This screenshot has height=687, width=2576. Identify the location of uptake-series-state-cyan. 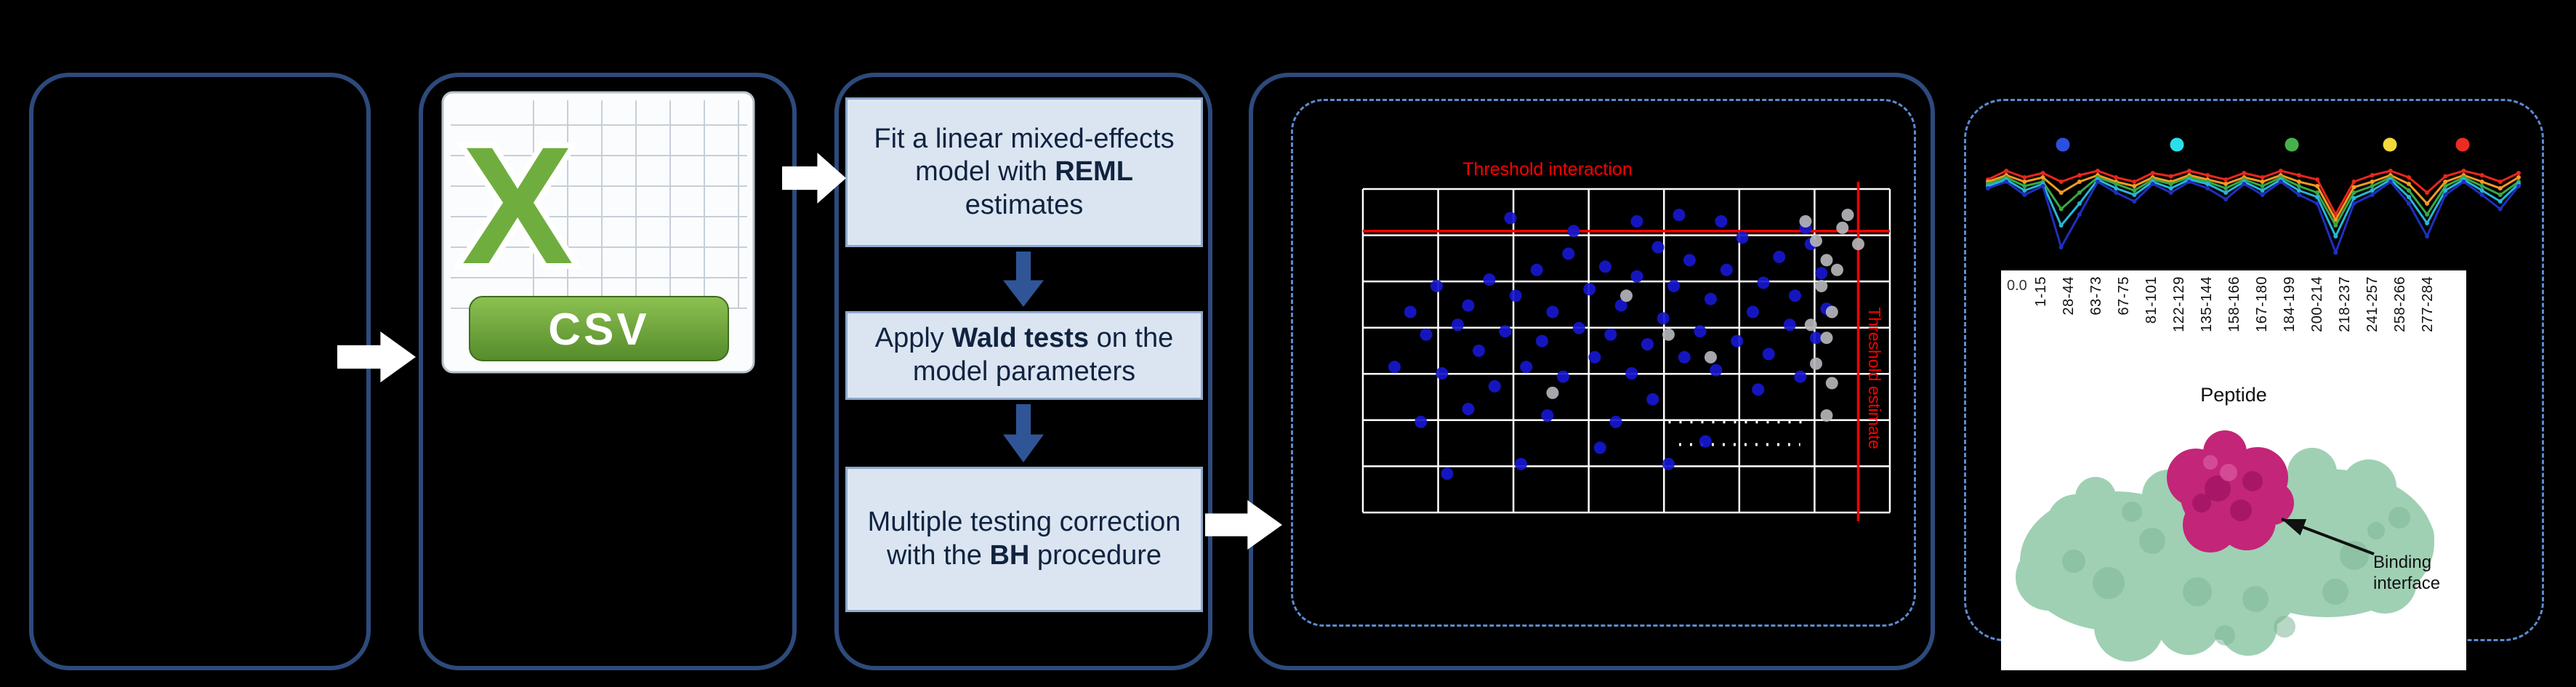
(2253, 207).